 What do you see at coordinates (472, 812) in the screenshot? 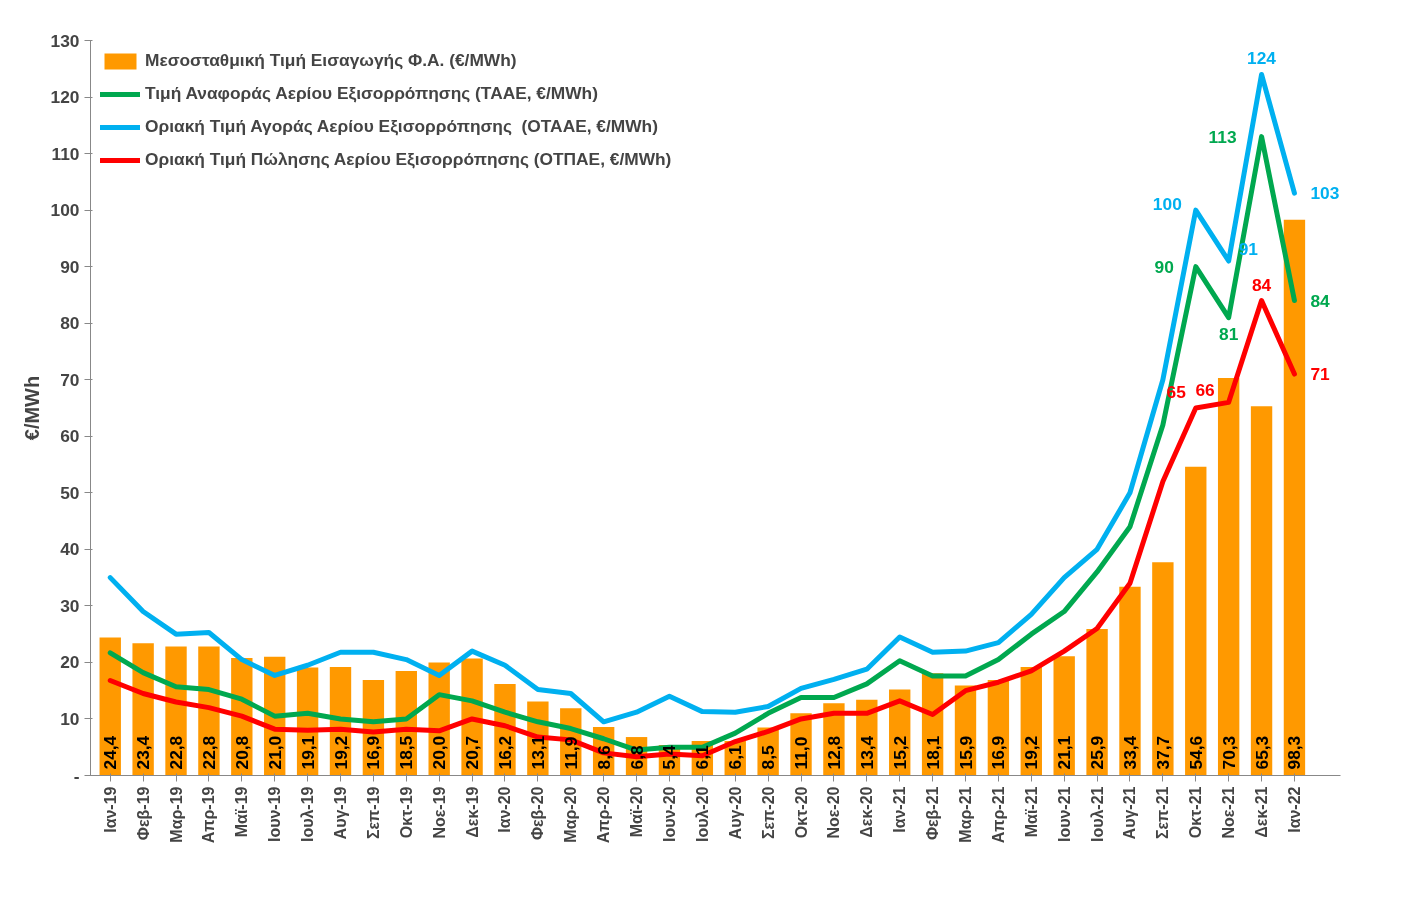
I see `x-tick-label: Δεκ-19` at bounding box center [472, 812].